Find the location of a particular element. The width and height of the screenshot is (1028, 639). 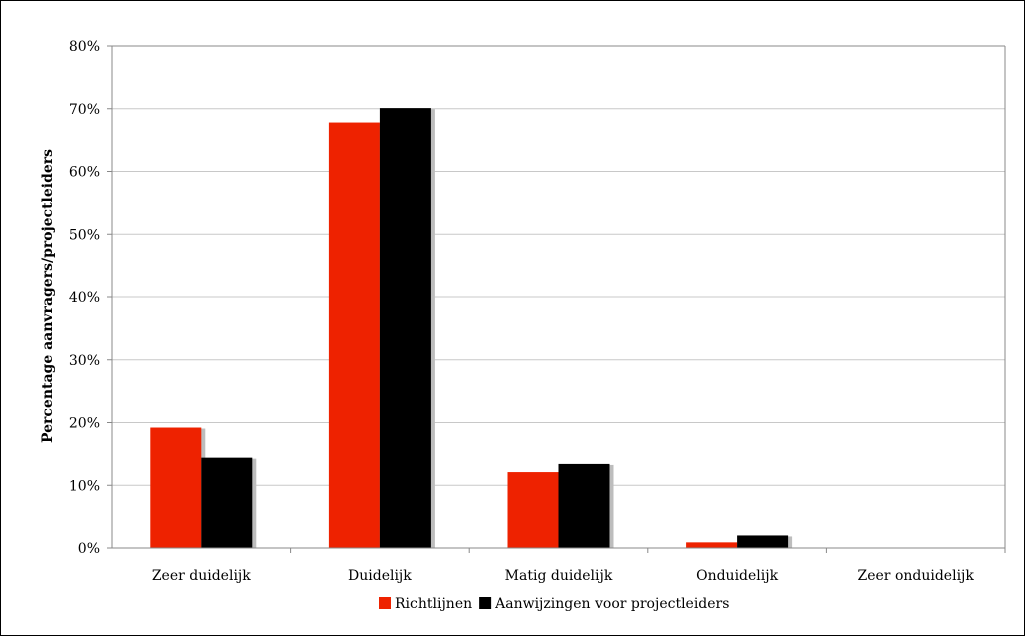

y-tick-label: 70% is located at coordinates (84, 110).